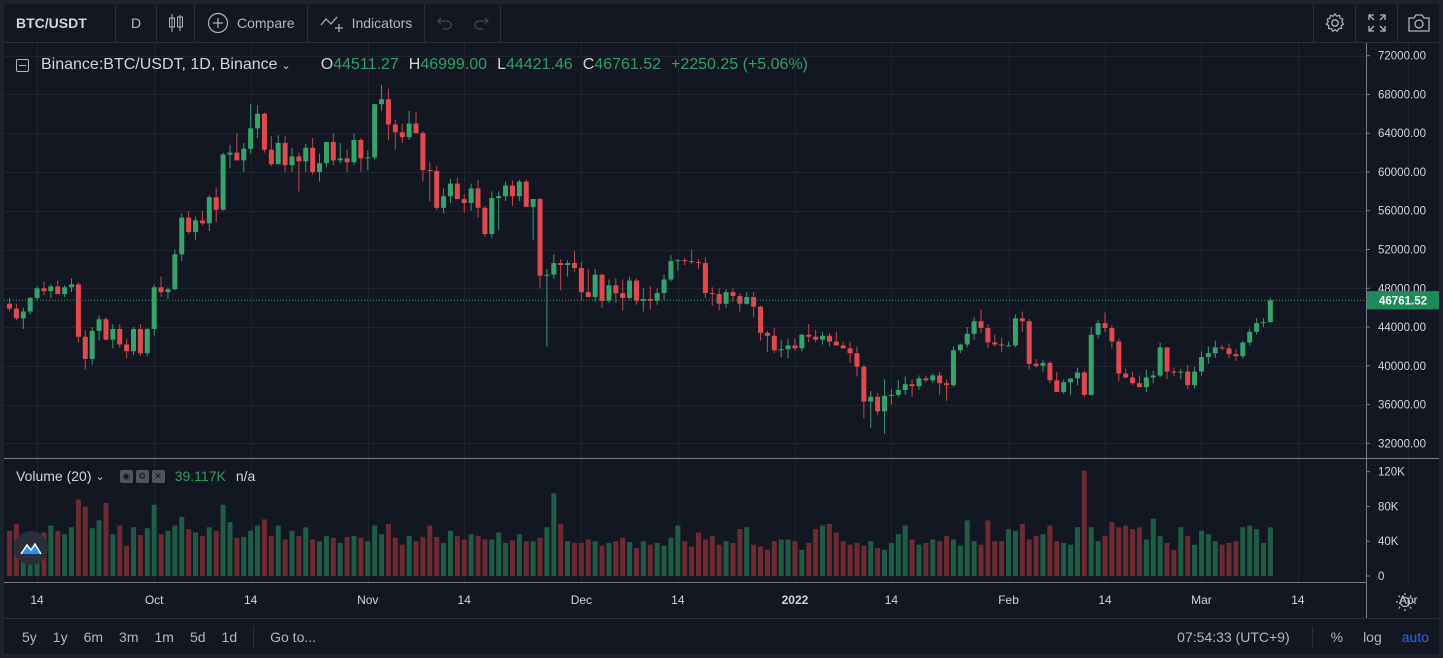 The height and width of the screenshot is (658, 1443). Describe the element at coordinates (197, 637) in the screenshot. I see `range-5d-button: 5d` at that location.